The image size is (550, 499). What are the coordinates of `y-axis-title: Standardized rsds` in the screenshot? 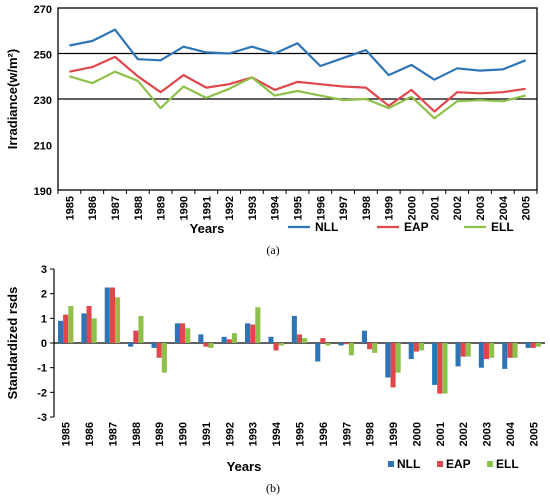 It's located at (12, 343).